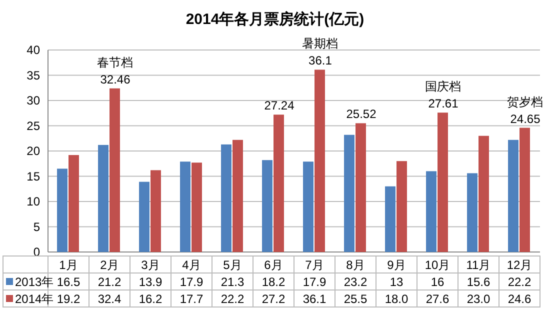 The height and width of the screenshot is (330, 550). I want to click on annotation: 25.52, so click(361, 114).